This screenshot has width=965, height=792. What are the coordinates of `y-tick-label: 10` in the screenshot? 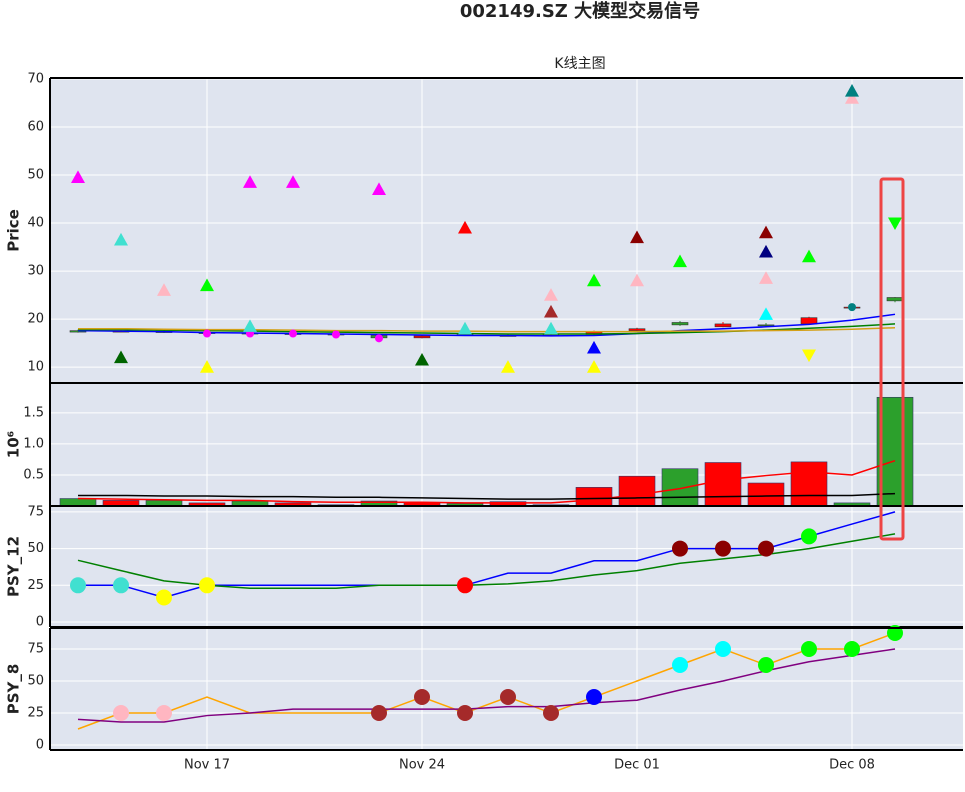 It's located at (35, 367).